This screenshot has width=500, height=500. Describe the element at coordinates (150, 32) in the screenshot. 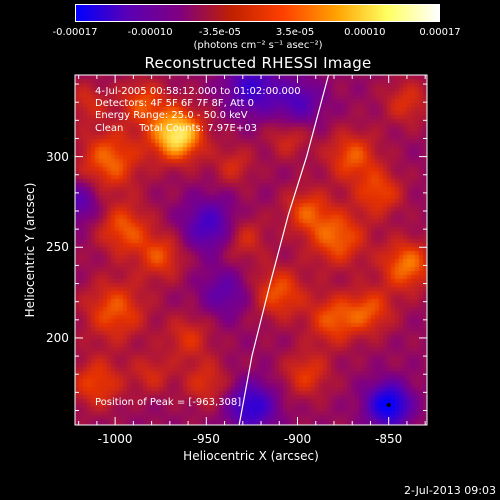

I see `colorbar-tick-label: -0.00010` at that location.